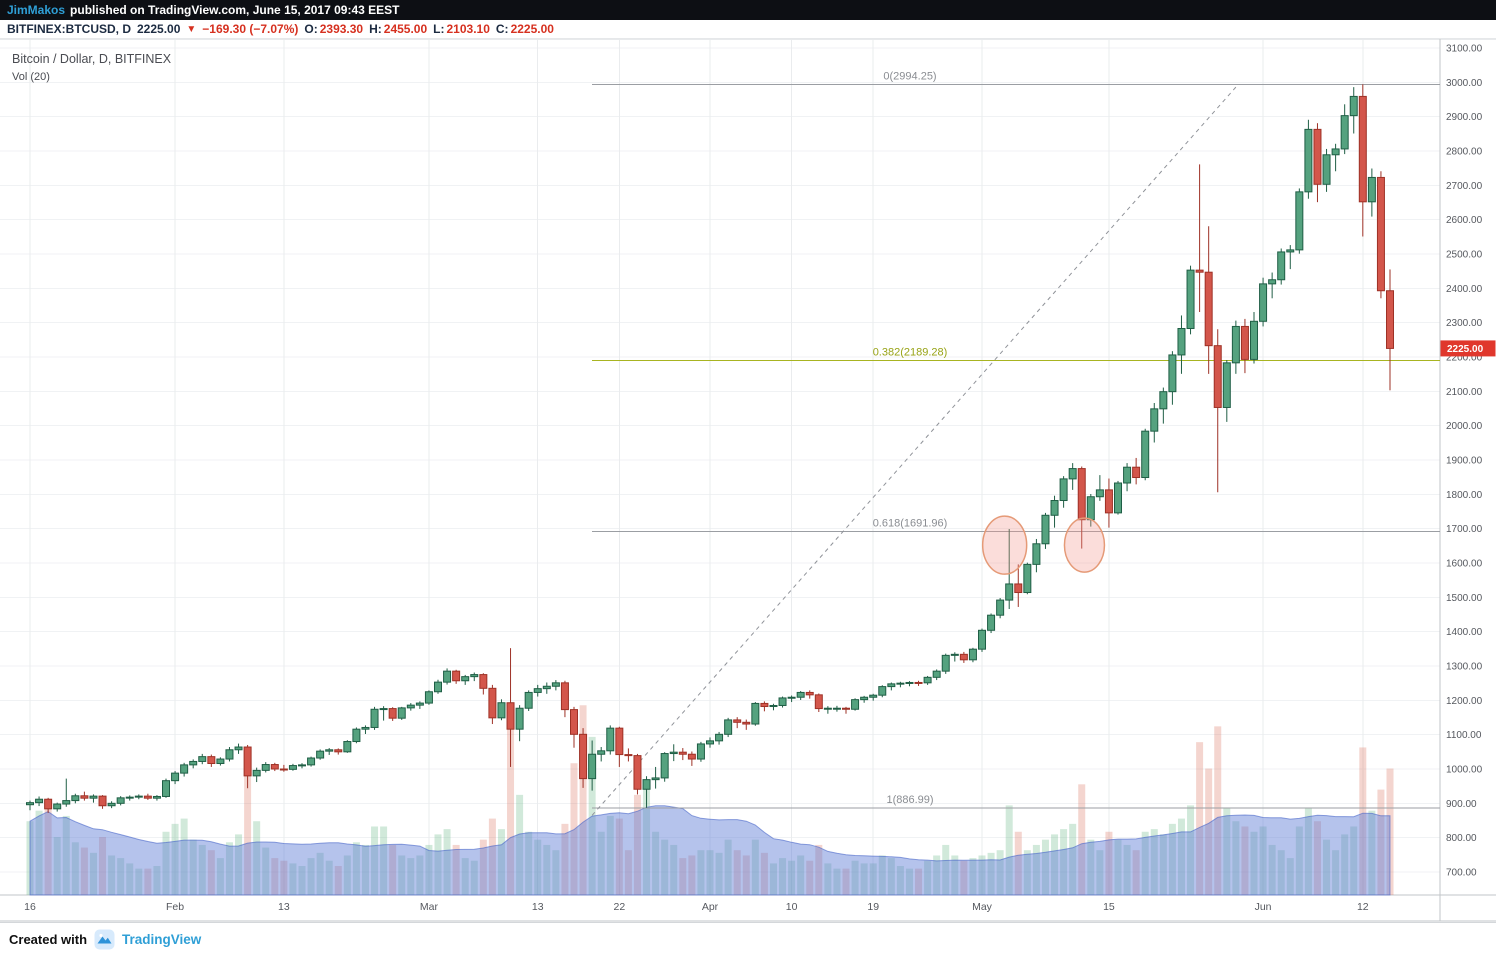  Describe the element at coordinates (710, 850) in the screenshot. I see `volume-ma-area` at that location.